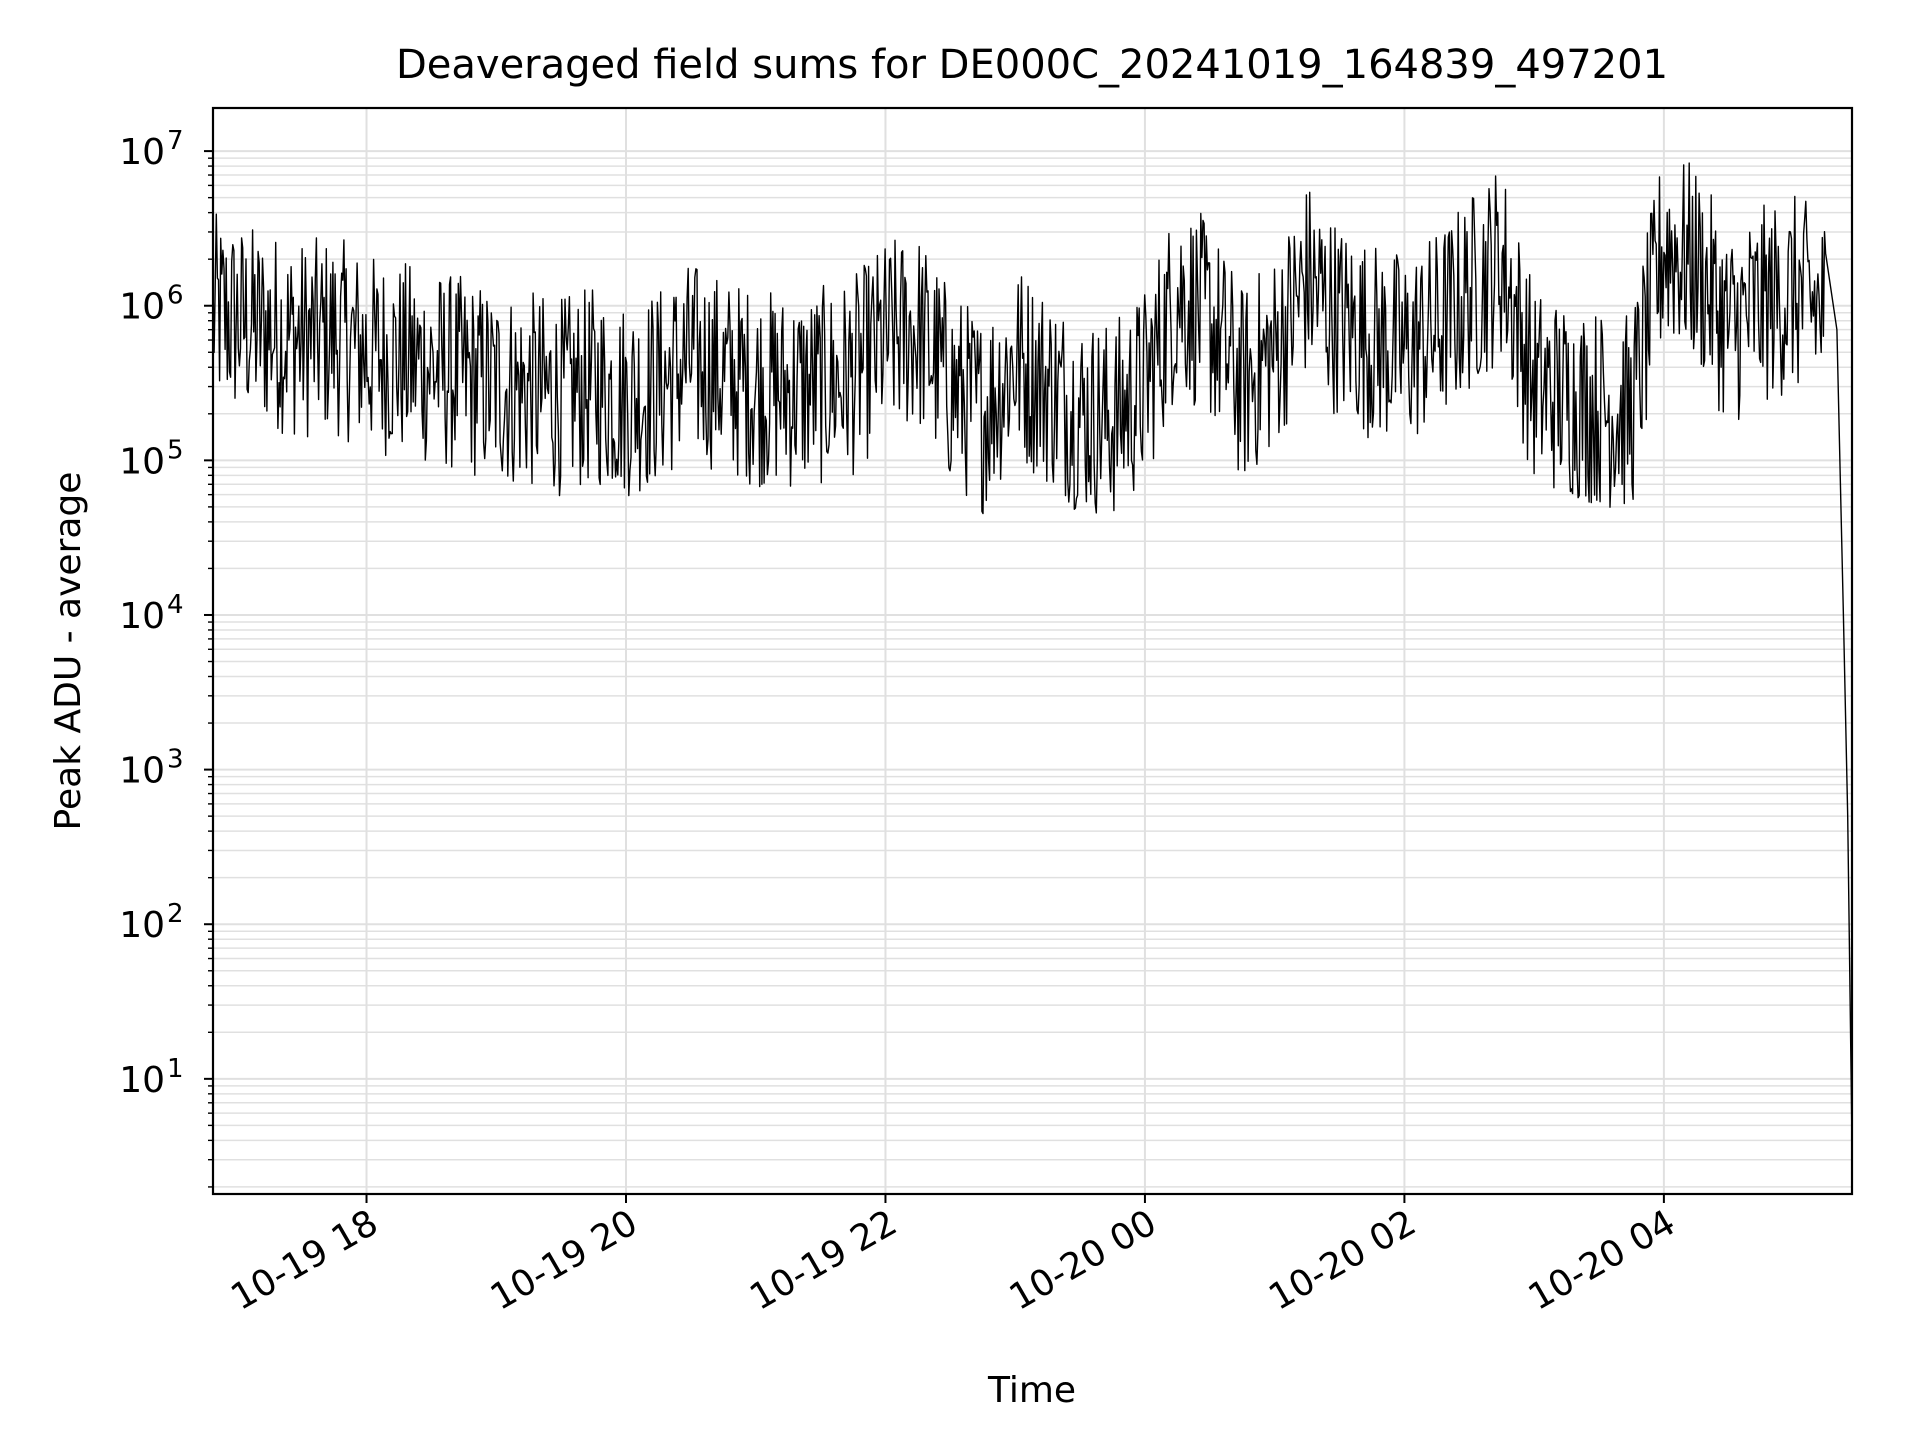  What do you see at coordinates (175, 760) in the screenshot?
I see `y-tick-exponent: 3` at bounding box center [175, 760].